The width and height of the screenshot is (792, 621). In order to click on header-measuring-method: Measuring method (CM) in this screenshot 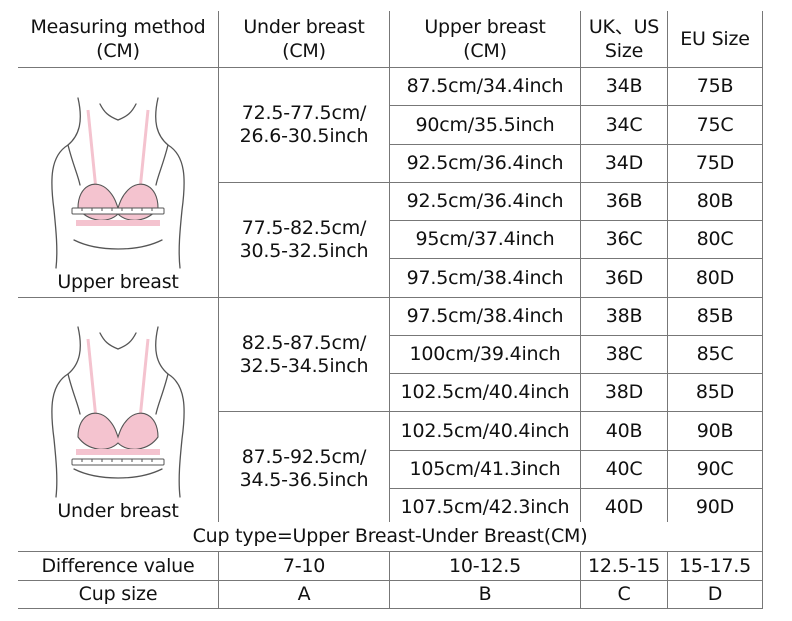, I will do `click(118, 39)`.